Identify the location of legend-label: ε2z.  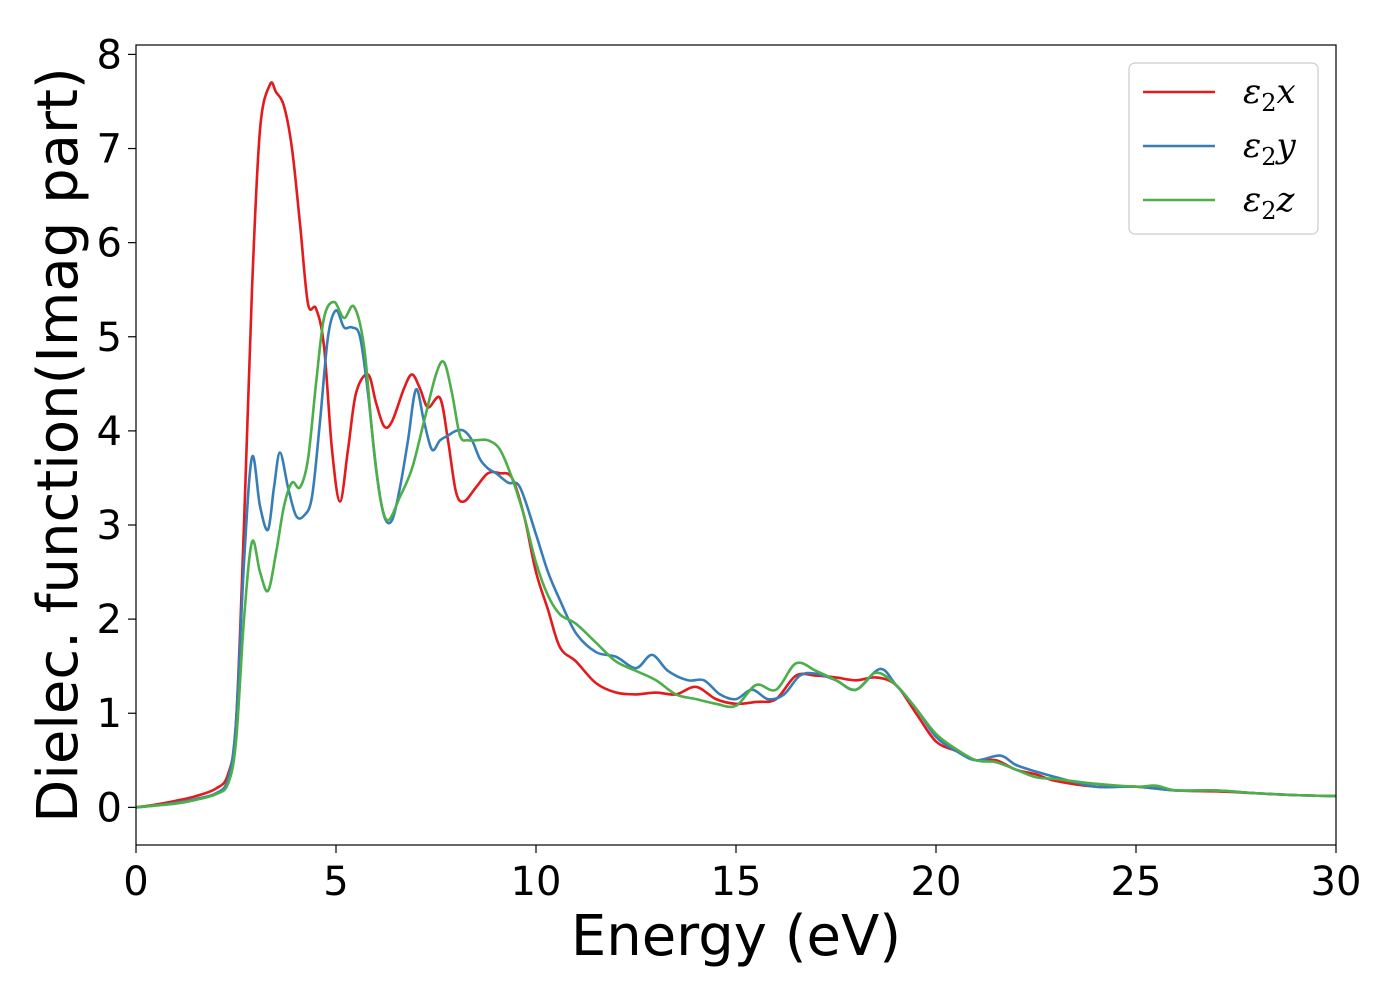
(1269, 202).